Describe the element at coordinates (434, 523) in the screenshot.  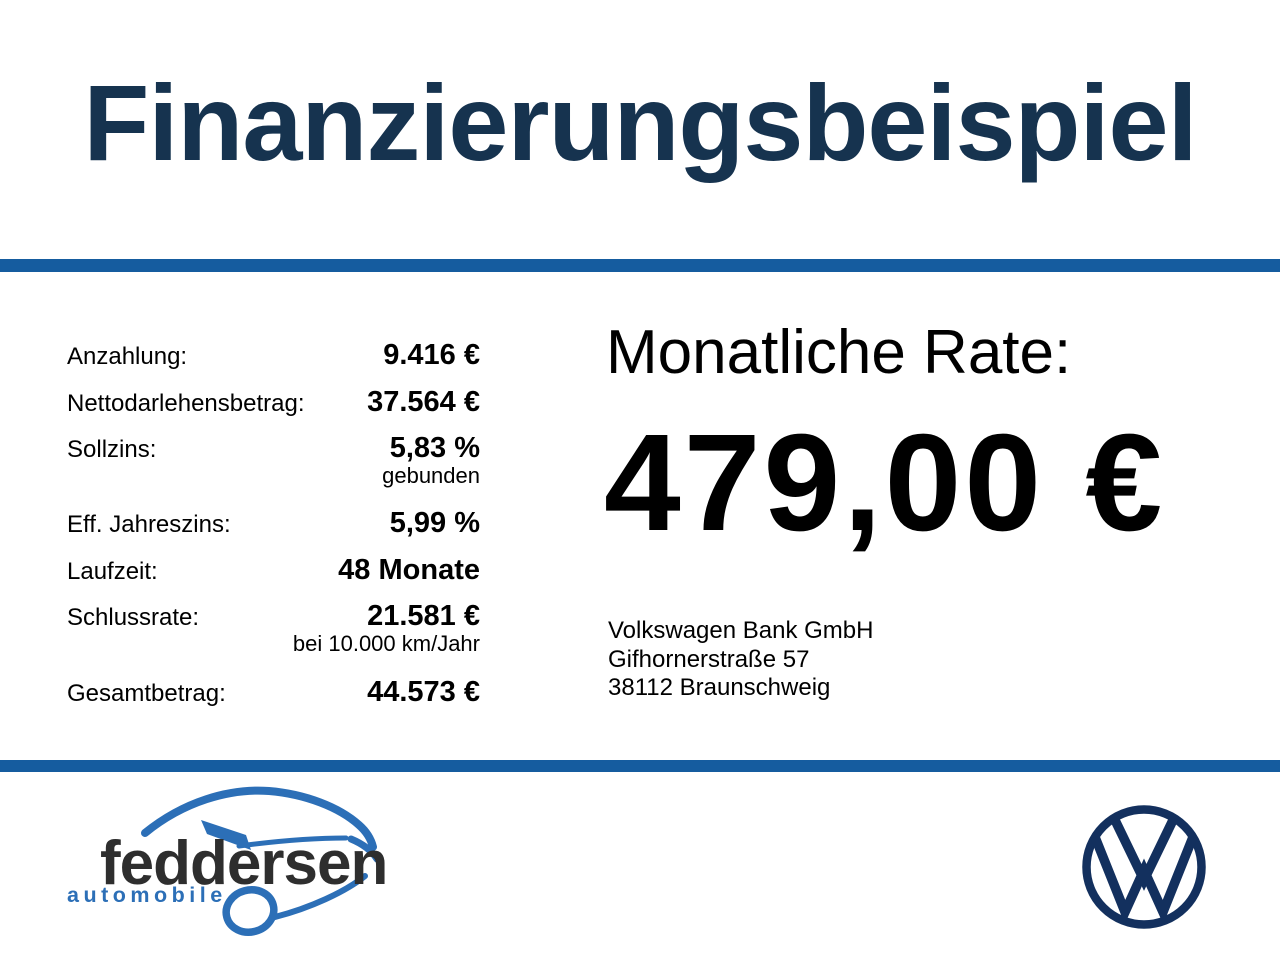
I see `finance-value: 5,99 %` at that location.